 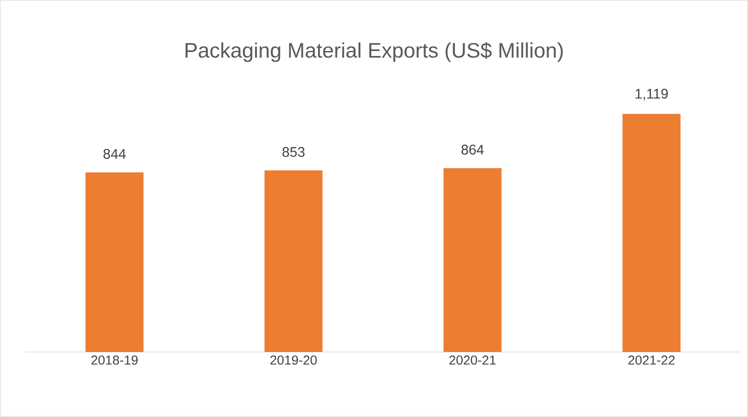 What do you see at coordinates (472, 149) in the screenshot?
I see `data-label: 864` at bounding box center [472, 149].